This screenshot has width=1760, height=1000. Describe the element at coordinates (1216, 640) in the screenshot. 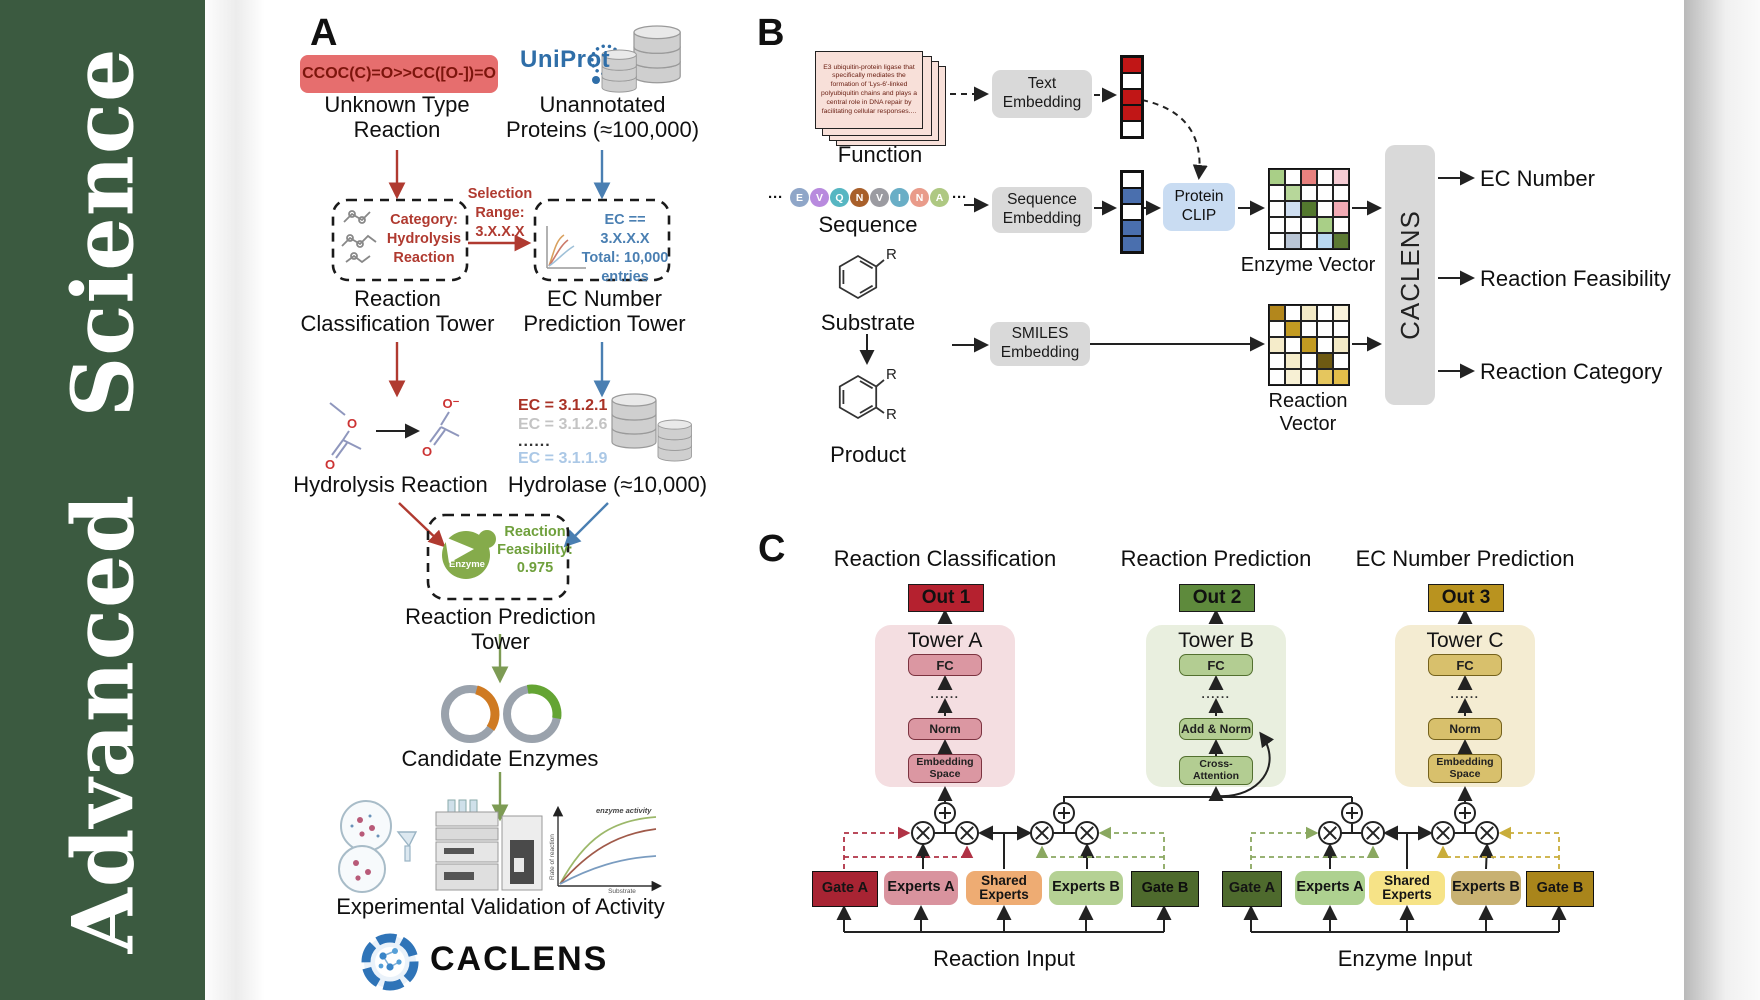

I see `tower-b-title: Tower B` at that location.